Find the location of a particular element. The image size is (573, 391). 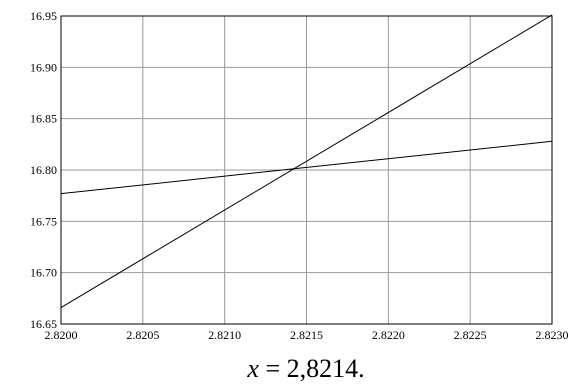

x-tick-label: 2.8220 is located at coordinates (388, 335).